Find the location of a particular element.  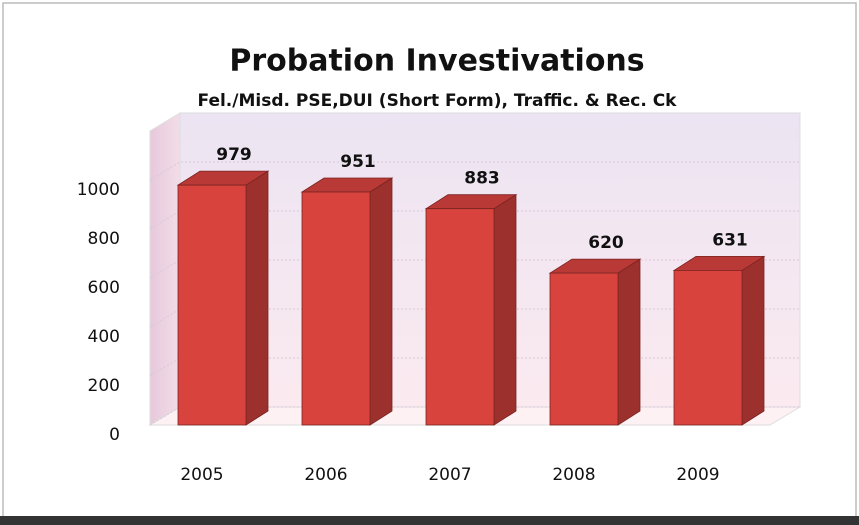

x-tick-label: 2005 is located at coordinates (201, 475).